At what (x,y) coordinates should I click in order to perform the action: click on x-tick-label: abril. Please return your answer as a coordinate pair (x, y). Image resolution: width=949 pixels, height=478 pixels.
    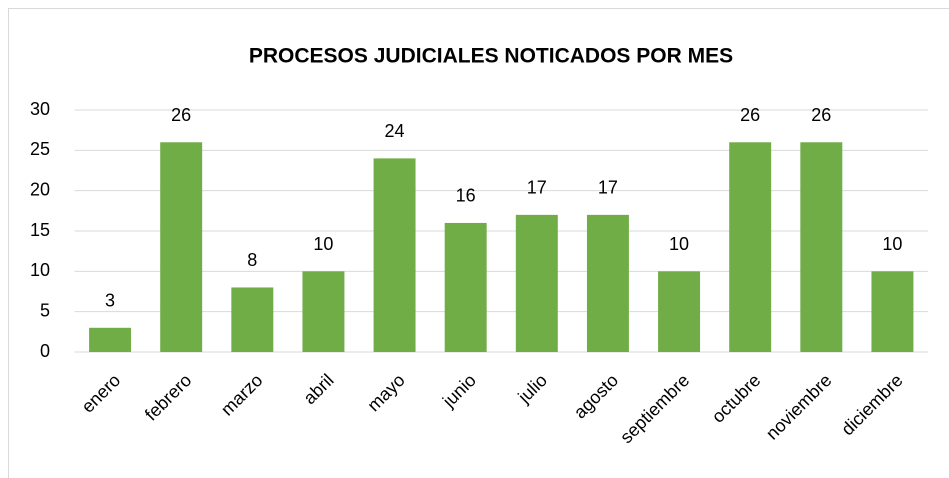
    Looking at the image, I should click on (318, 389).